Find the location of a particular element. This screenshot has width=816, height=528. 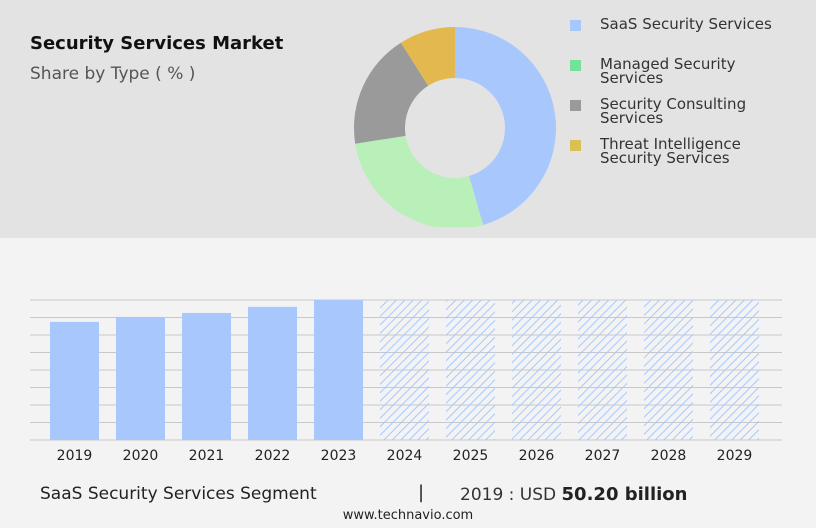

bar-2021 is located at coordinates (206, 376).